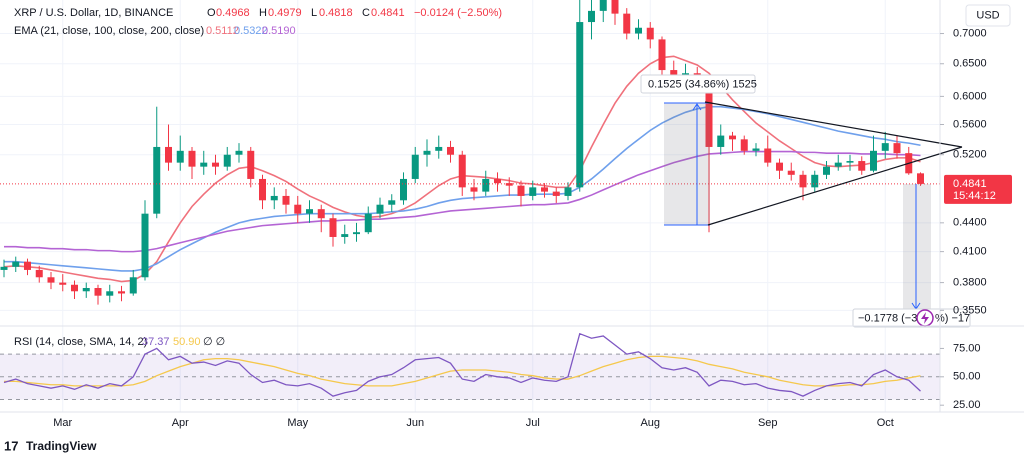 The width and height of the screenshot is (1024, 463). What do you see at coordinates (970, 283) in the screenshot?
I see `y-tick-label: 0.3800` at bounding box center [970, 283].